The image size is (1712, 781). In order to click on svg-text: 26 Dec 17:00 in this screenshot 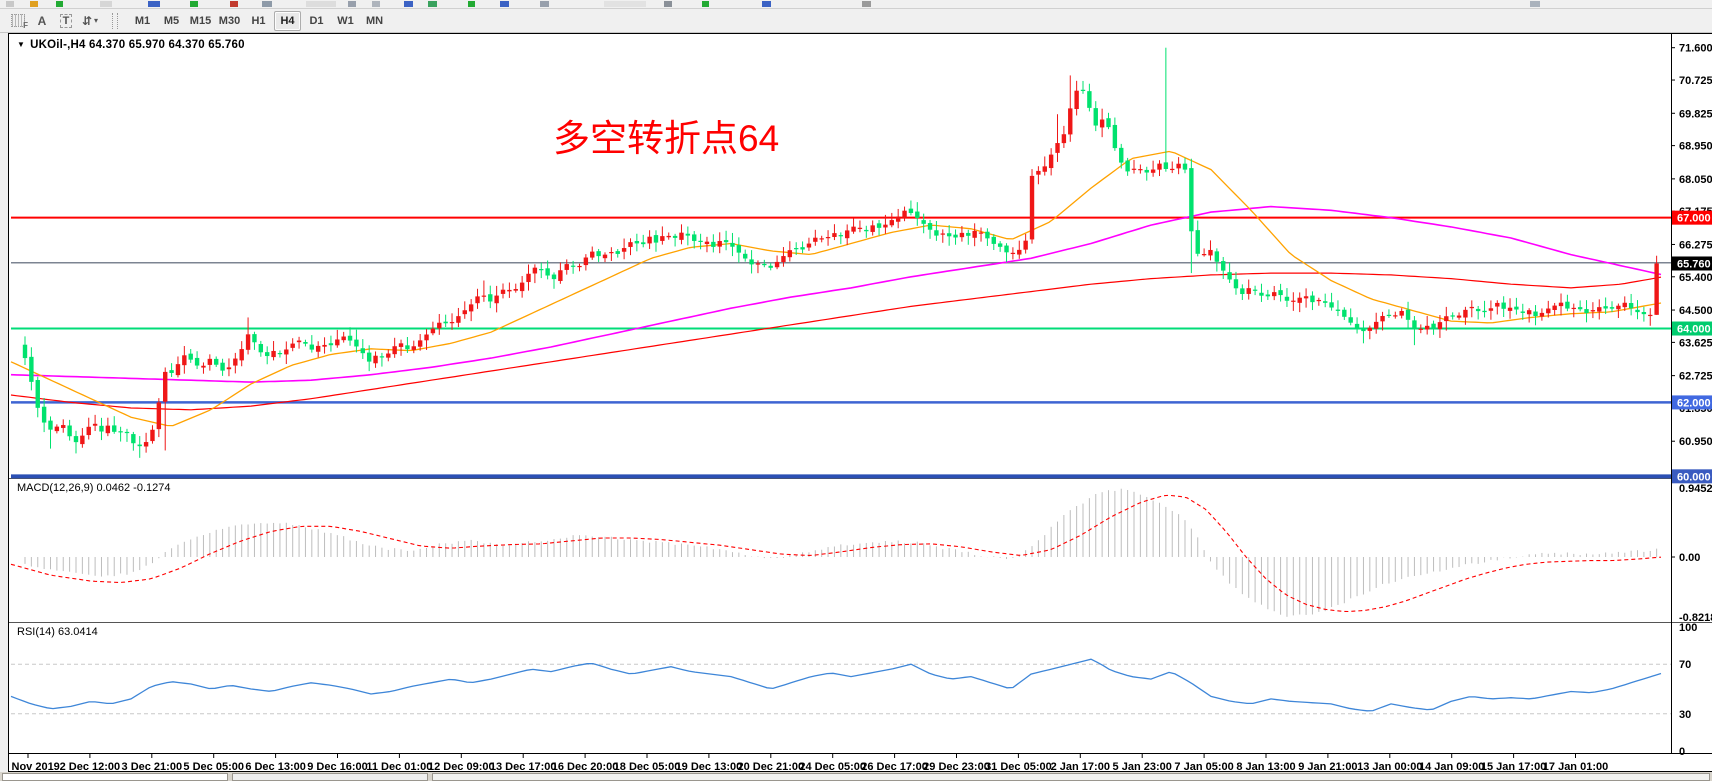, I will do `click(894, 767)`.